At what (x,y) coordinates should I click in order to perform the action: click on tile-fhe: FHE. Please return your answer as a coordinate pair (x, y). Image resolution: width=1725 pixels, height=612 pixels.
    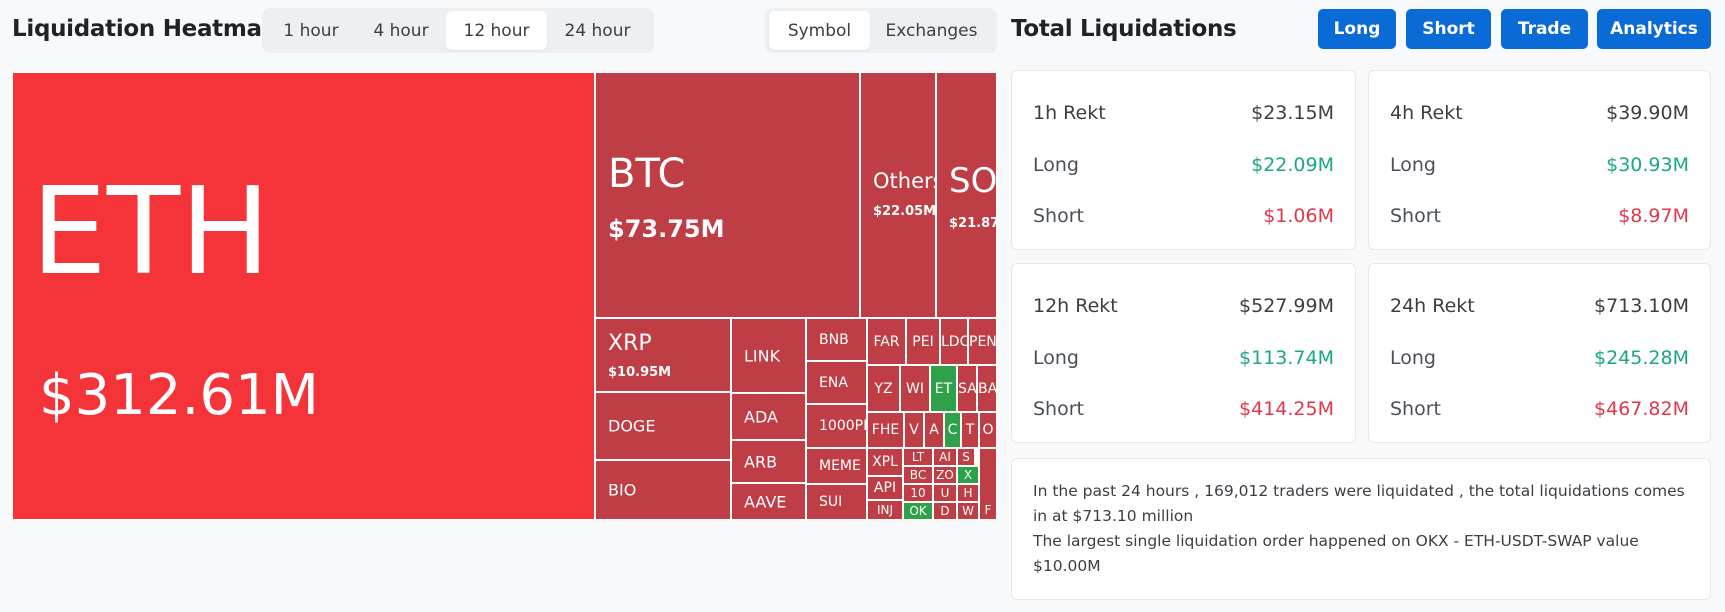
    Looking at the image, I should click on (885, 430).